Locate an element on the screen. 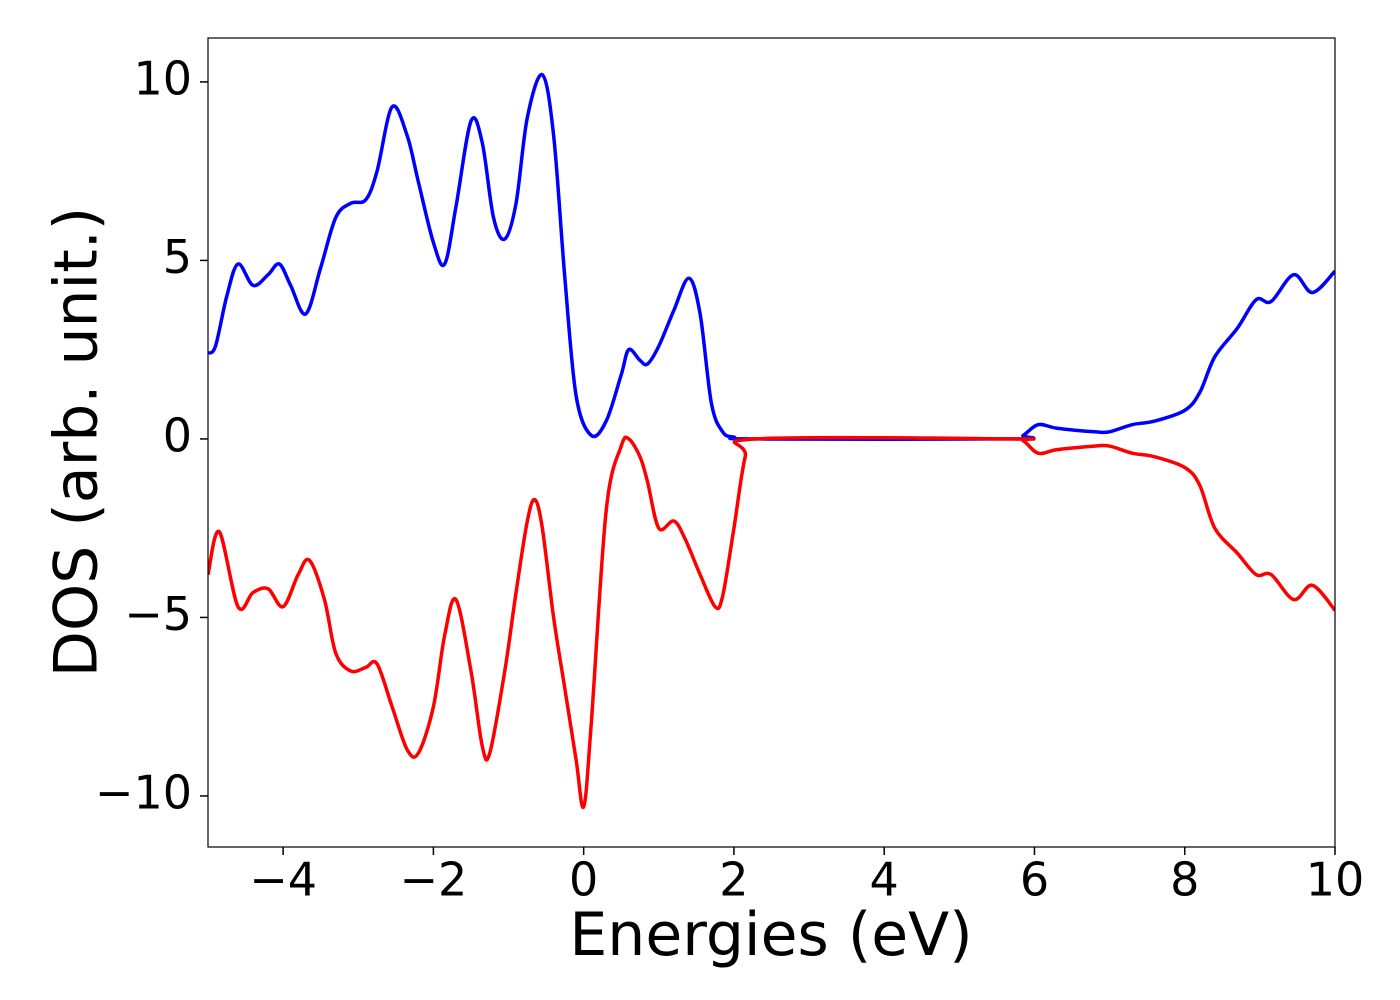  x-tick-label: 10 is located at coordinates (1335, 880).